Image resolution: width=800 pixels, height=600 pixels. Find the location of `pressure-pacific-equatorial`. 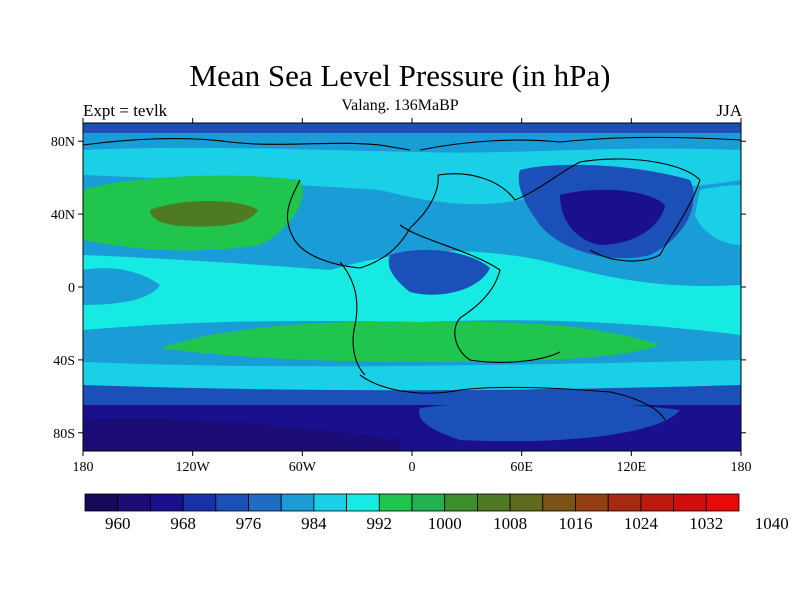

pressure-pacific-equatorial is located at coordinates (121, 286).